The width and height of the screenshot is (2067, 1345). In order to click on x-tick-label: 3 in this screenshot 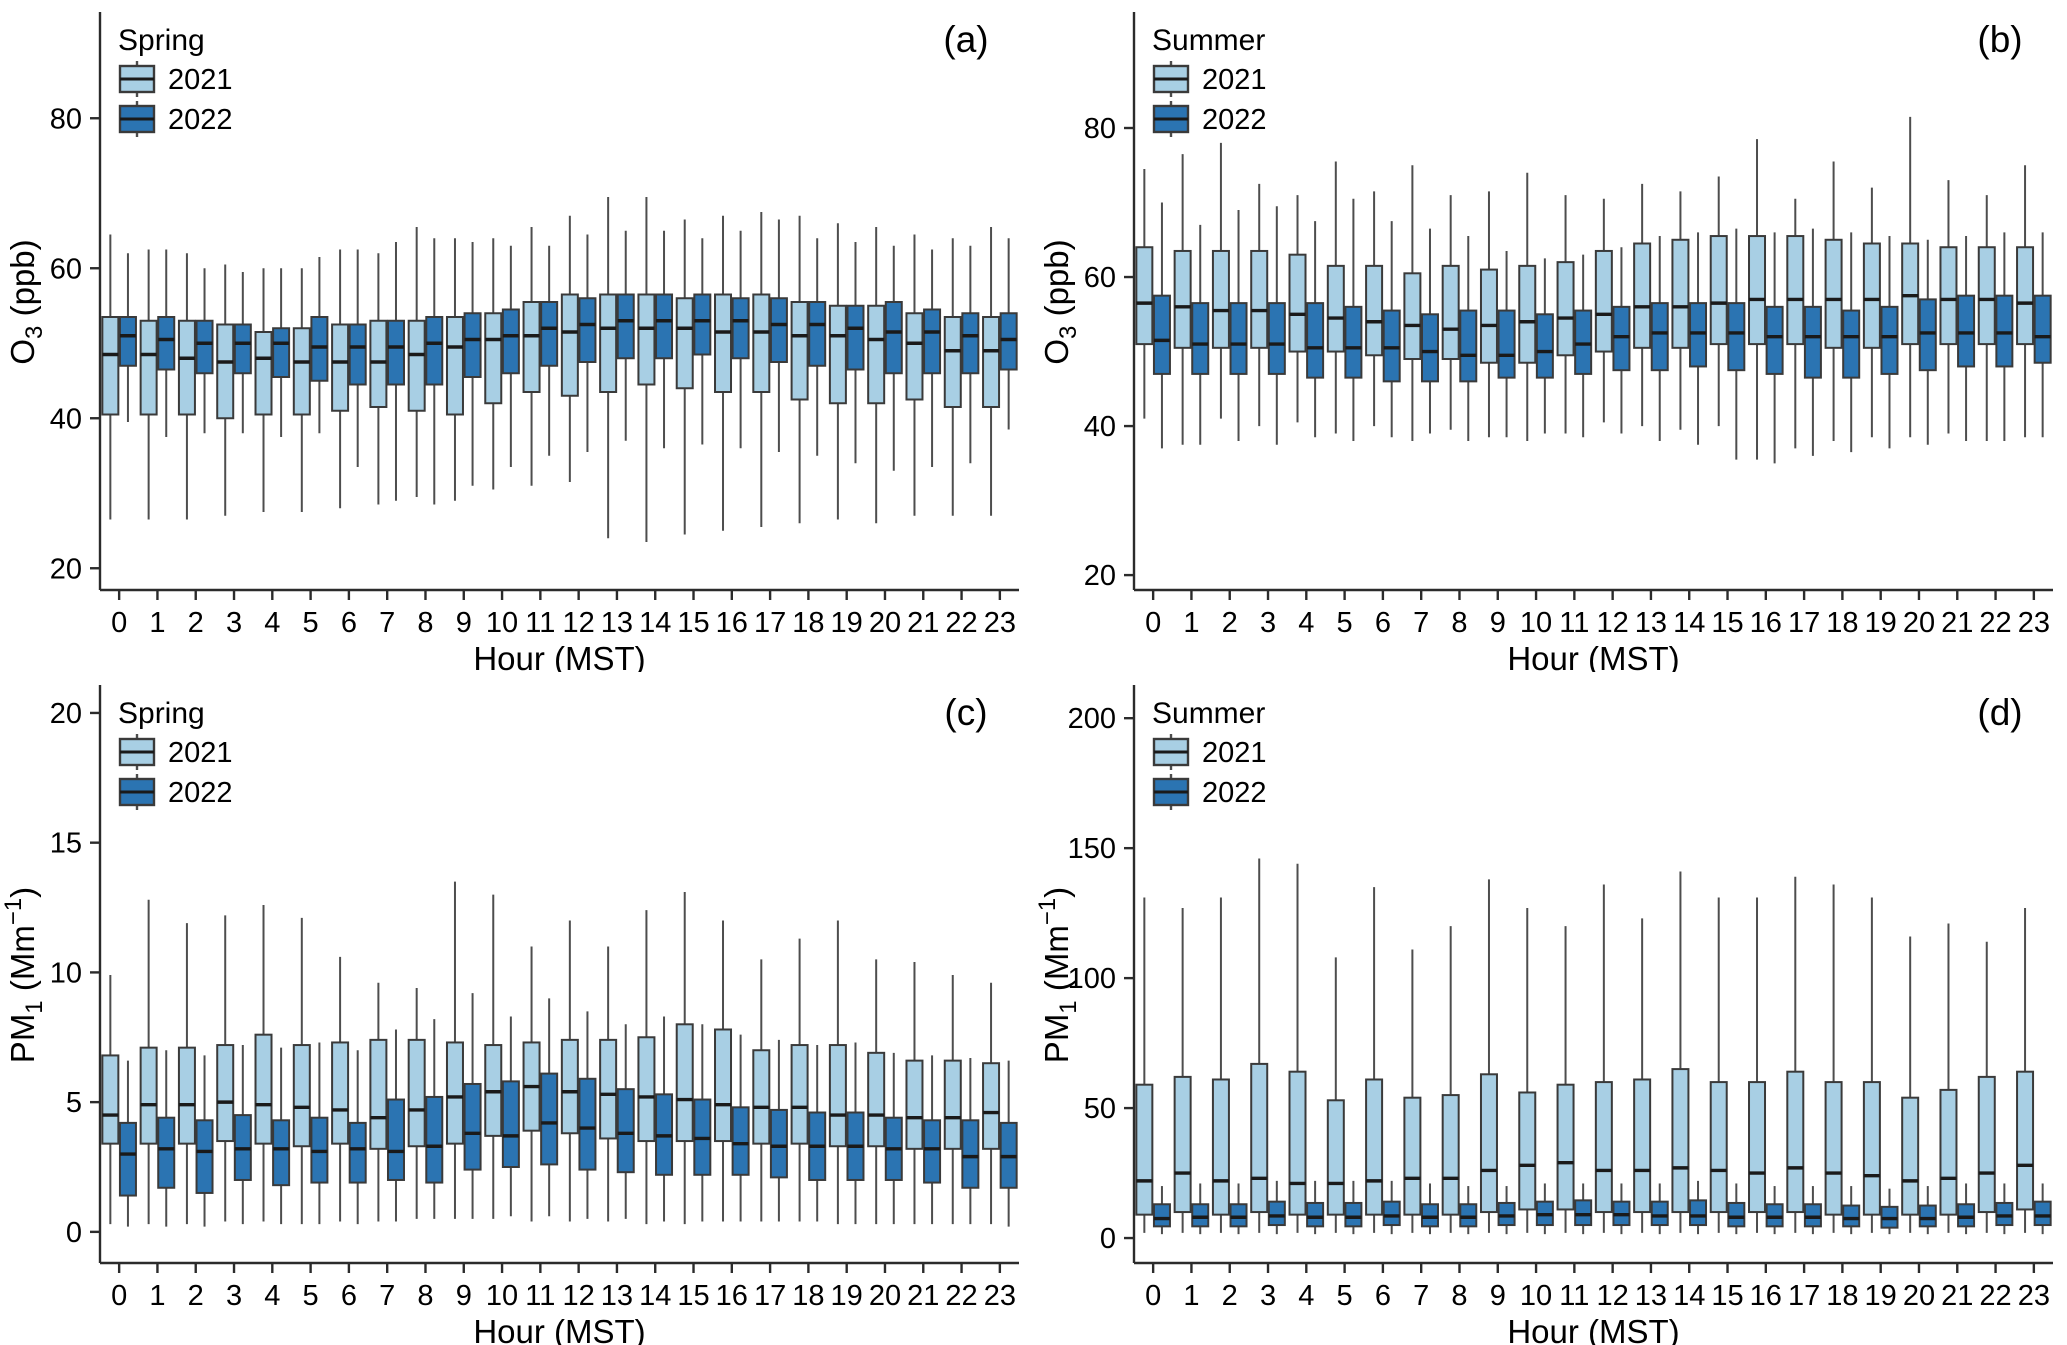, I will do `click(234, 1296)`.